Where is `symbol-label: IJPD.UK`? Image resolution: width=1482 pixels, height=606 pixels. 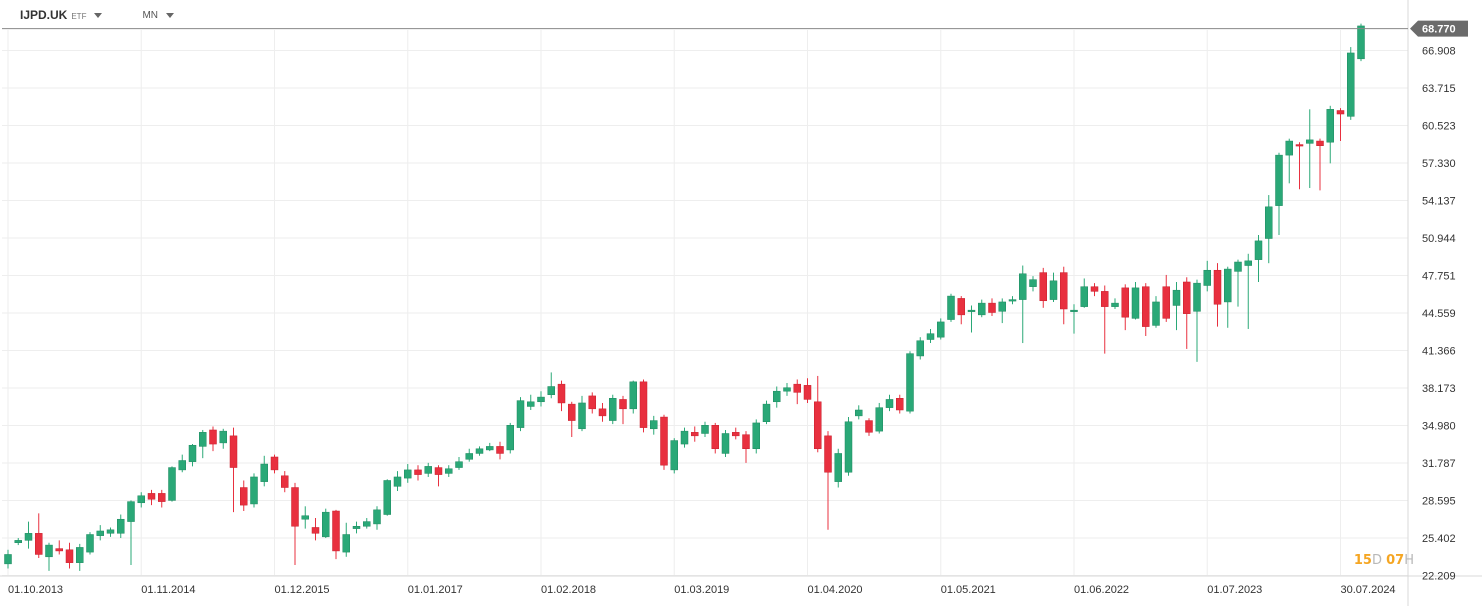 symbol-label: IJPD.UK is located at coordinates (44, 15).